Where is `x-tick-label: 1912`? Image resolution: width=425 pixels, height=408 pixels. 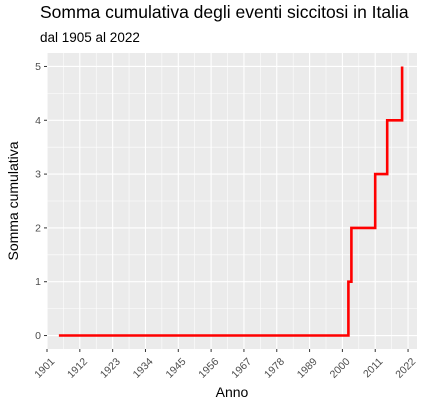 x-tick-label: 1912 is located at coordinates (77, 368).